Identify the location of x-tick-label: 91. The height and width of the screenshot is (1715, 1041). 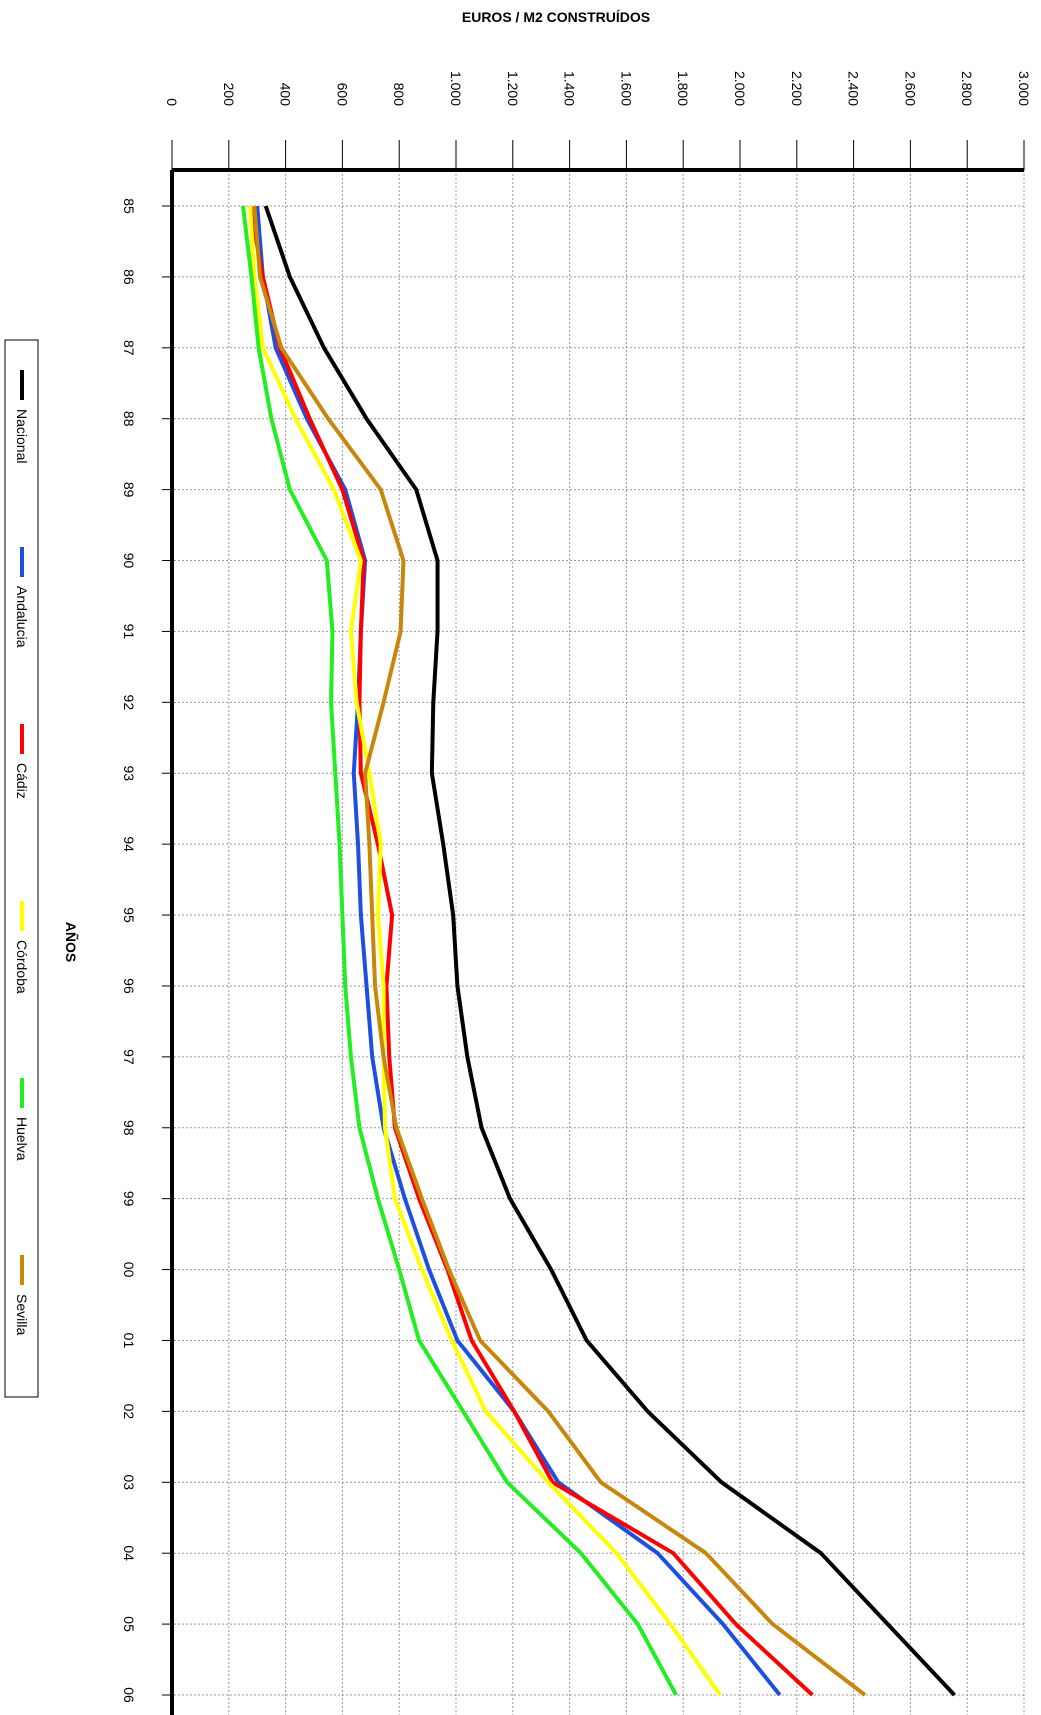
(129, 632).